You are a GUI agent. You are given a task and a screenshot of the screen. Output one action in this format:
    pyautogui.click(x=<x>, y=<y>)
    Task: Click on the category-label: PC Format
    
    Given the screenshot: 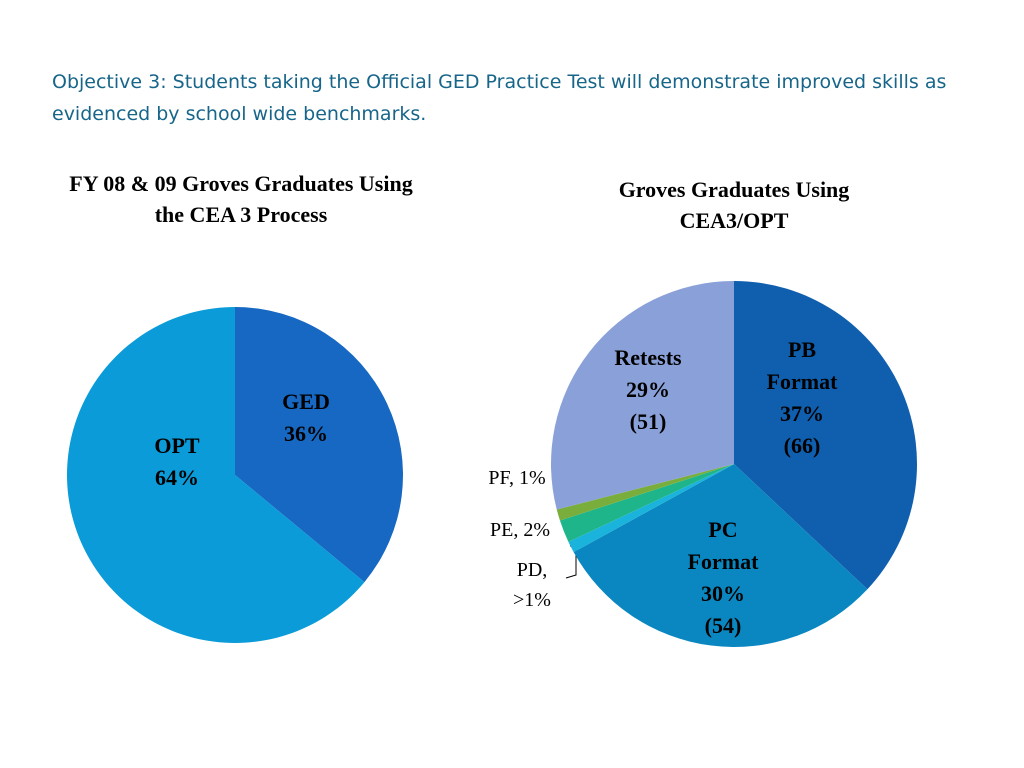 What is the action you would take?
    pyautogui.click(x=723, y=545)
    